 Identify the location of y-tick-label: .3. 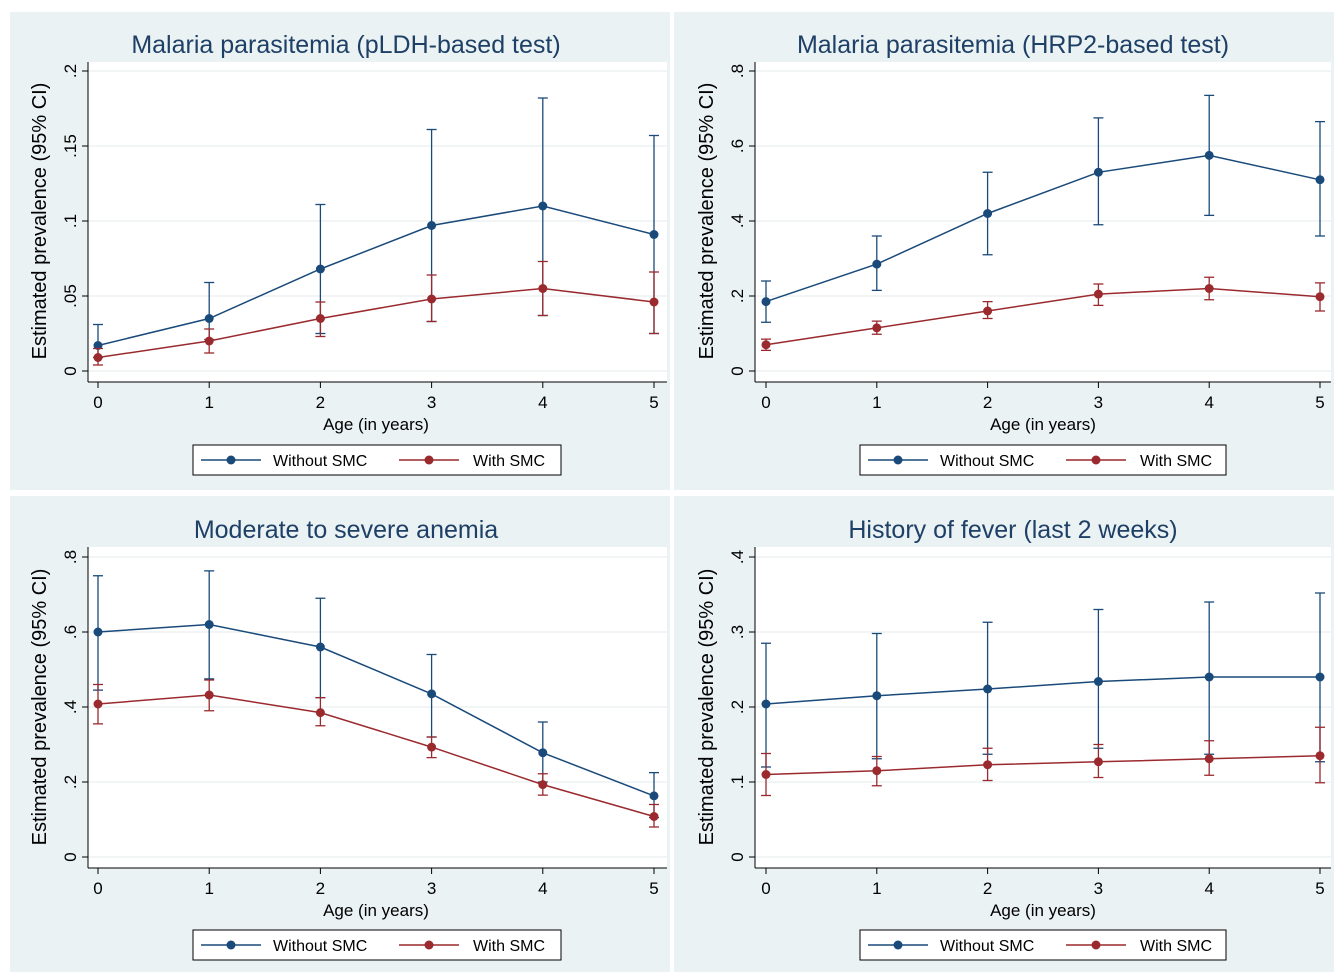
(737, 632).